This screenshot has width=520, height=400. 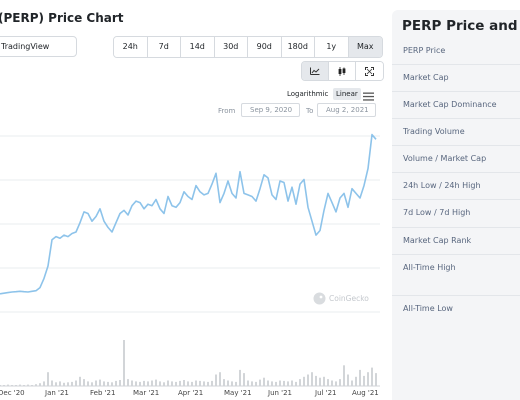 I want to click on to-label: To, so click(x=310, y=111).